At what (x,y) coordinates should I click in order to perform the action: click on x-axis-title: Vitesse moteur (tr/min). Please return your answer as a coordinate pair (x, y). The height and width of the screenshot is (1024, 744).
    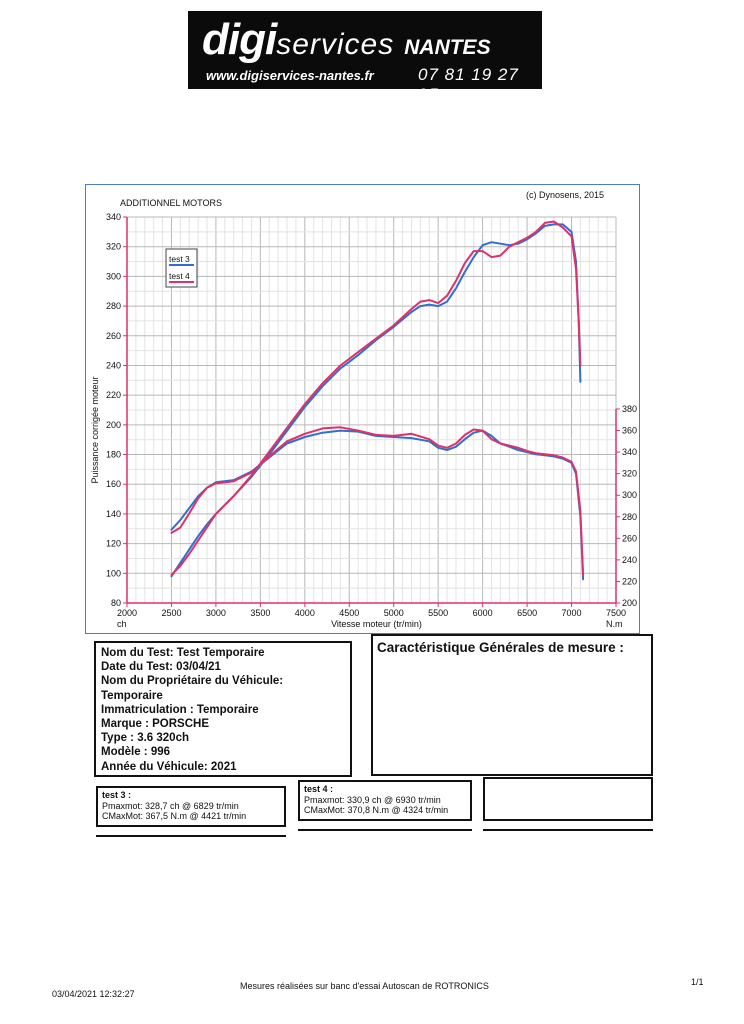
    Looking at the image, I should click on (376, 624).